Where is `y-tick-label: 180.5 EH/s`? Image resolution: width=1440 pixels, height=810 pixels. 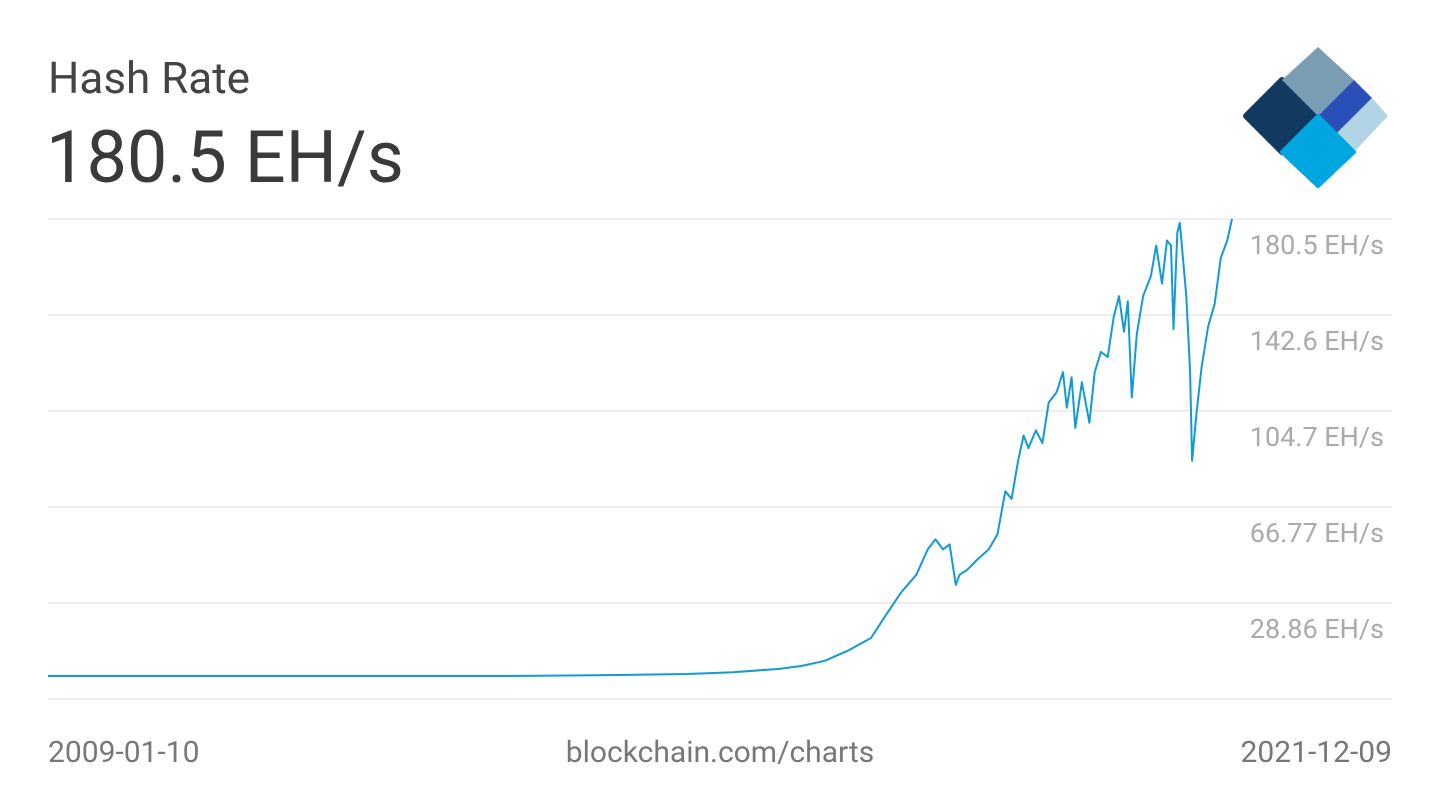
y-tick-label: 180.5 EH/s is located at coordinates (1317, 245).